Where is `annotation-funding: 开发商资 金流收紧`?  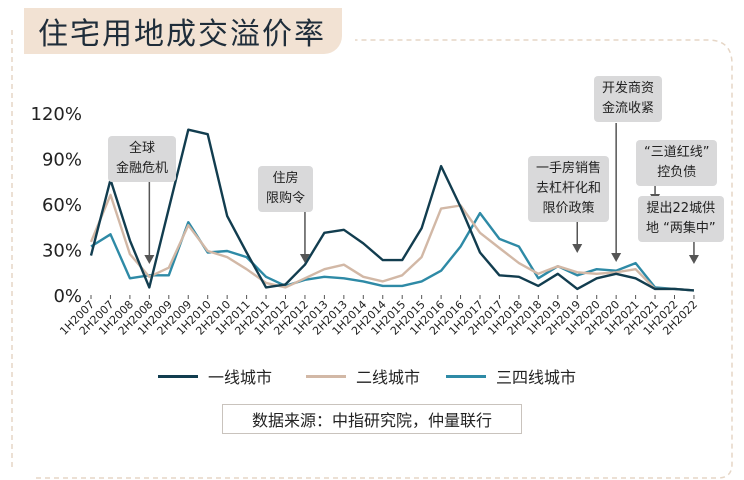
annotation-funding: 开发商资 金流收紧 is located at coordinates (628, 99).